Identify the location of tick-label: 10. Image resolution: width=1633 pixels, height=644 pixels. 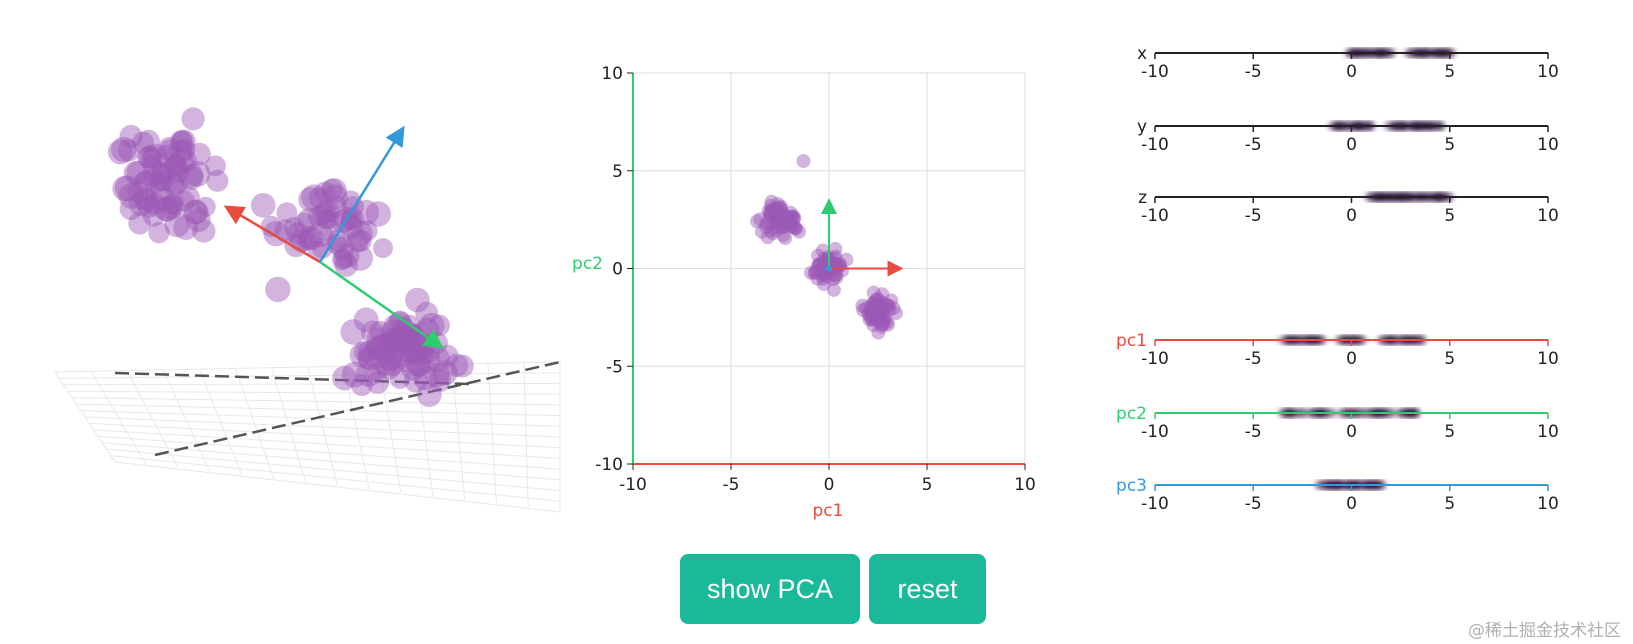
(1548, 432).